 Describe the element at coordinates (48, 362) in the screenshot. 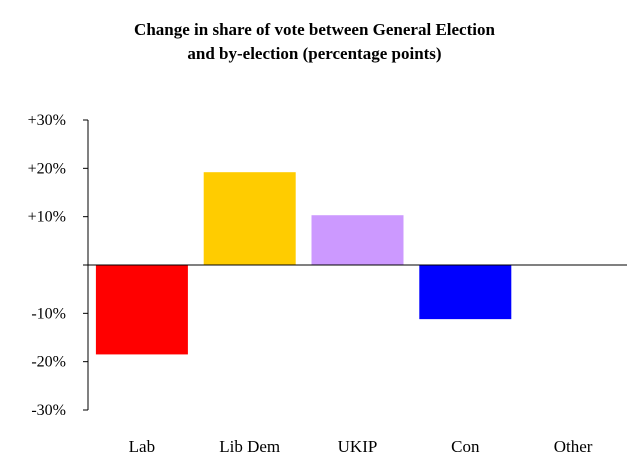

I see `y-tick-label: -20%` at that location.